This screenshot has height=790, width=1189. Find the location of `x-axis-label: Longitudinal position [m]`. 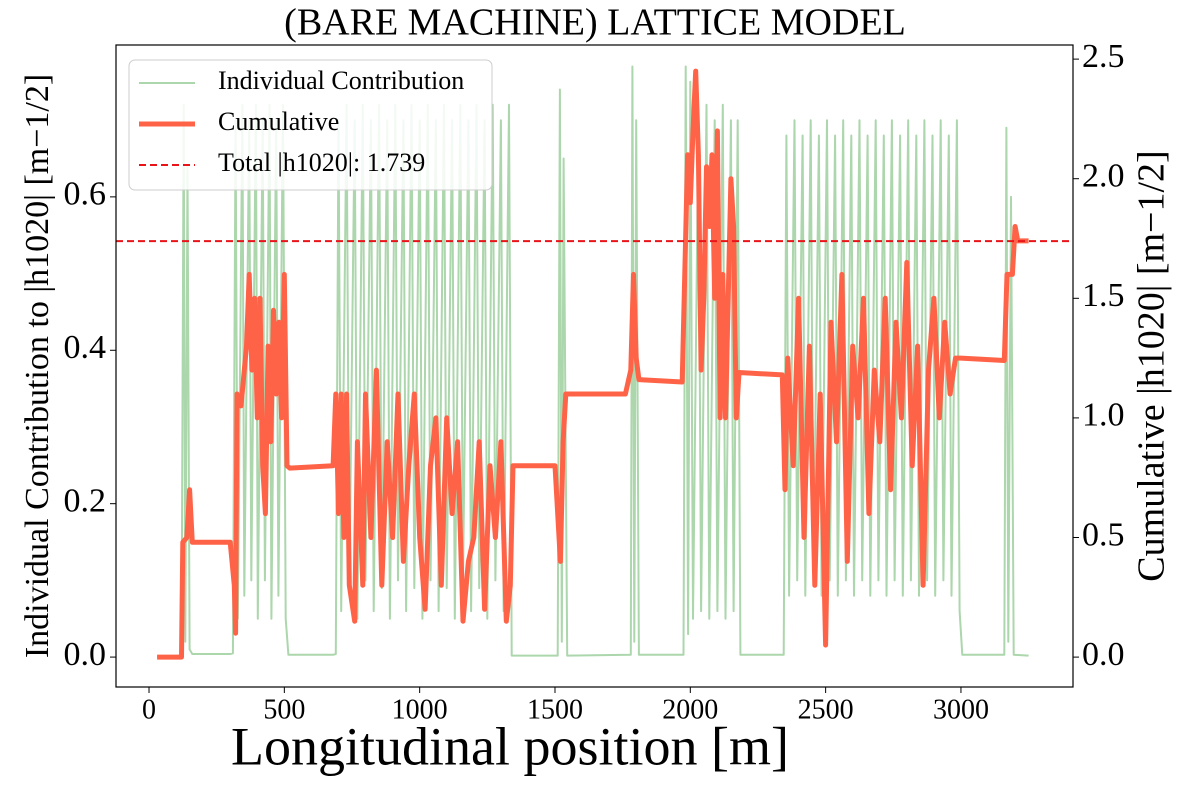

x-axis-label: Longitudinal position [m] is located at coordinates (510, 746).